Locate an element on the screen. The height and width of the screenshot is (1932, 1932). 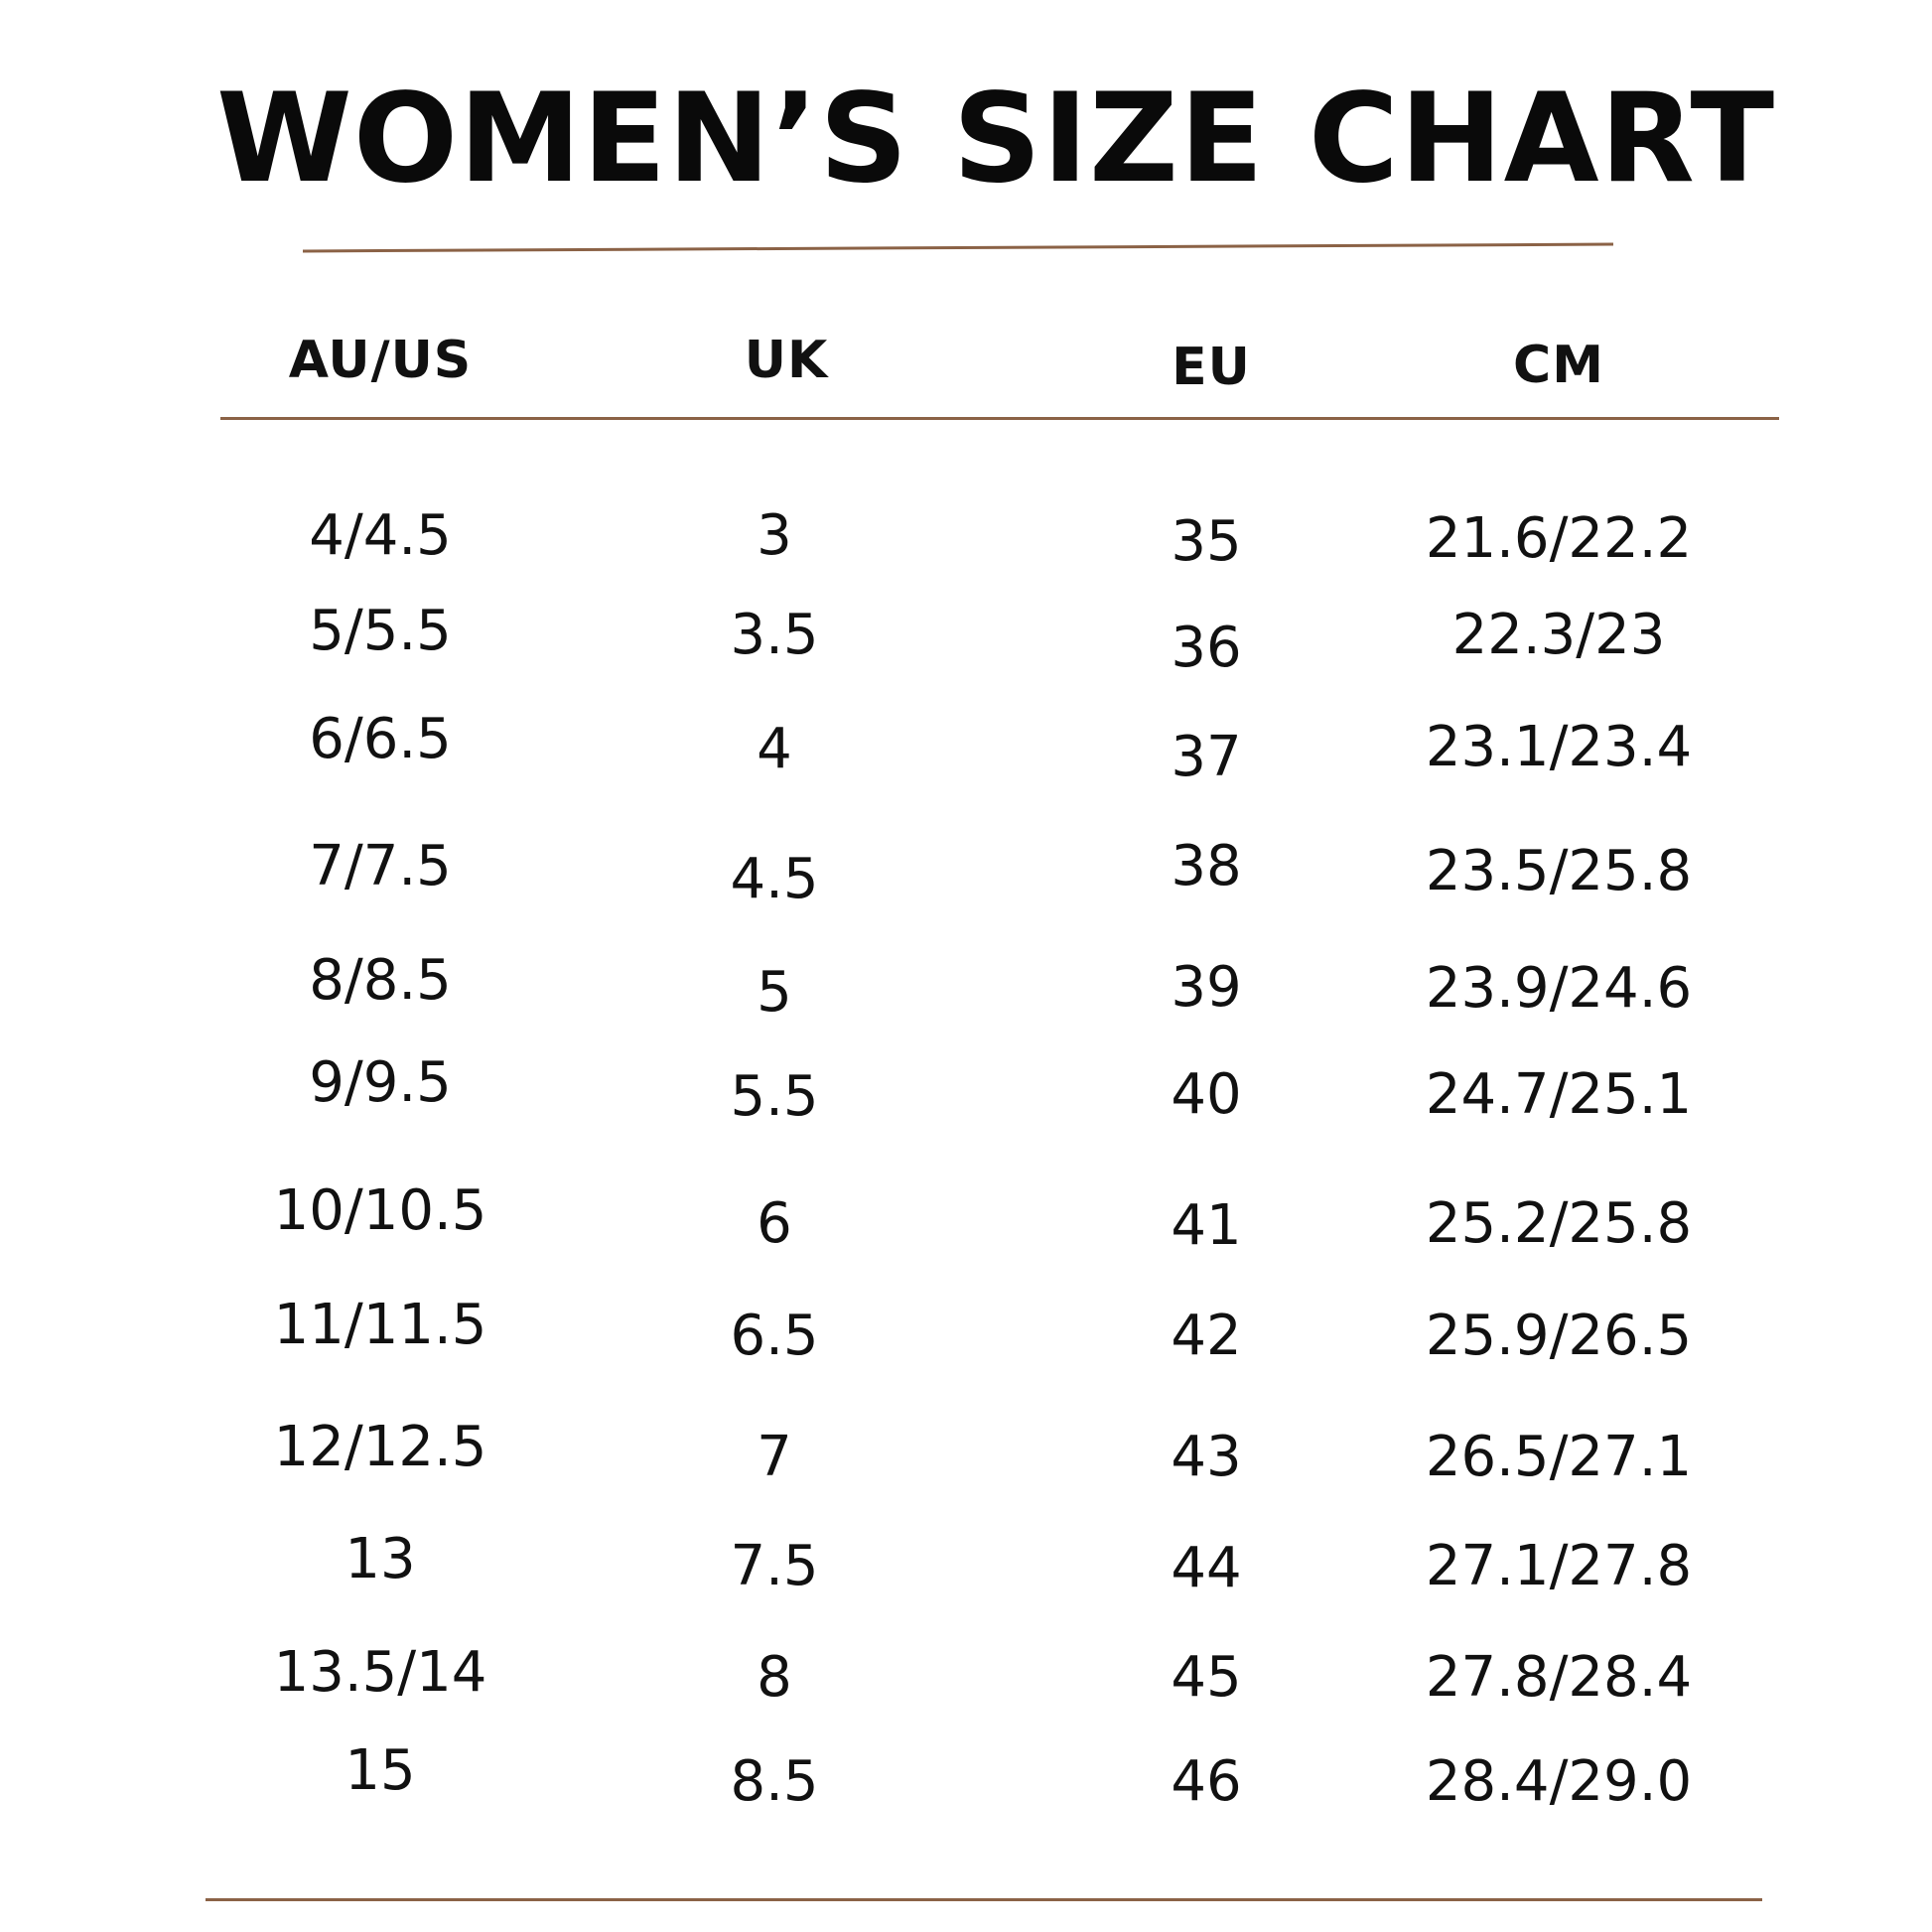
table-cell-au-us: 8/8.5 is located at coordinates (381, 980).